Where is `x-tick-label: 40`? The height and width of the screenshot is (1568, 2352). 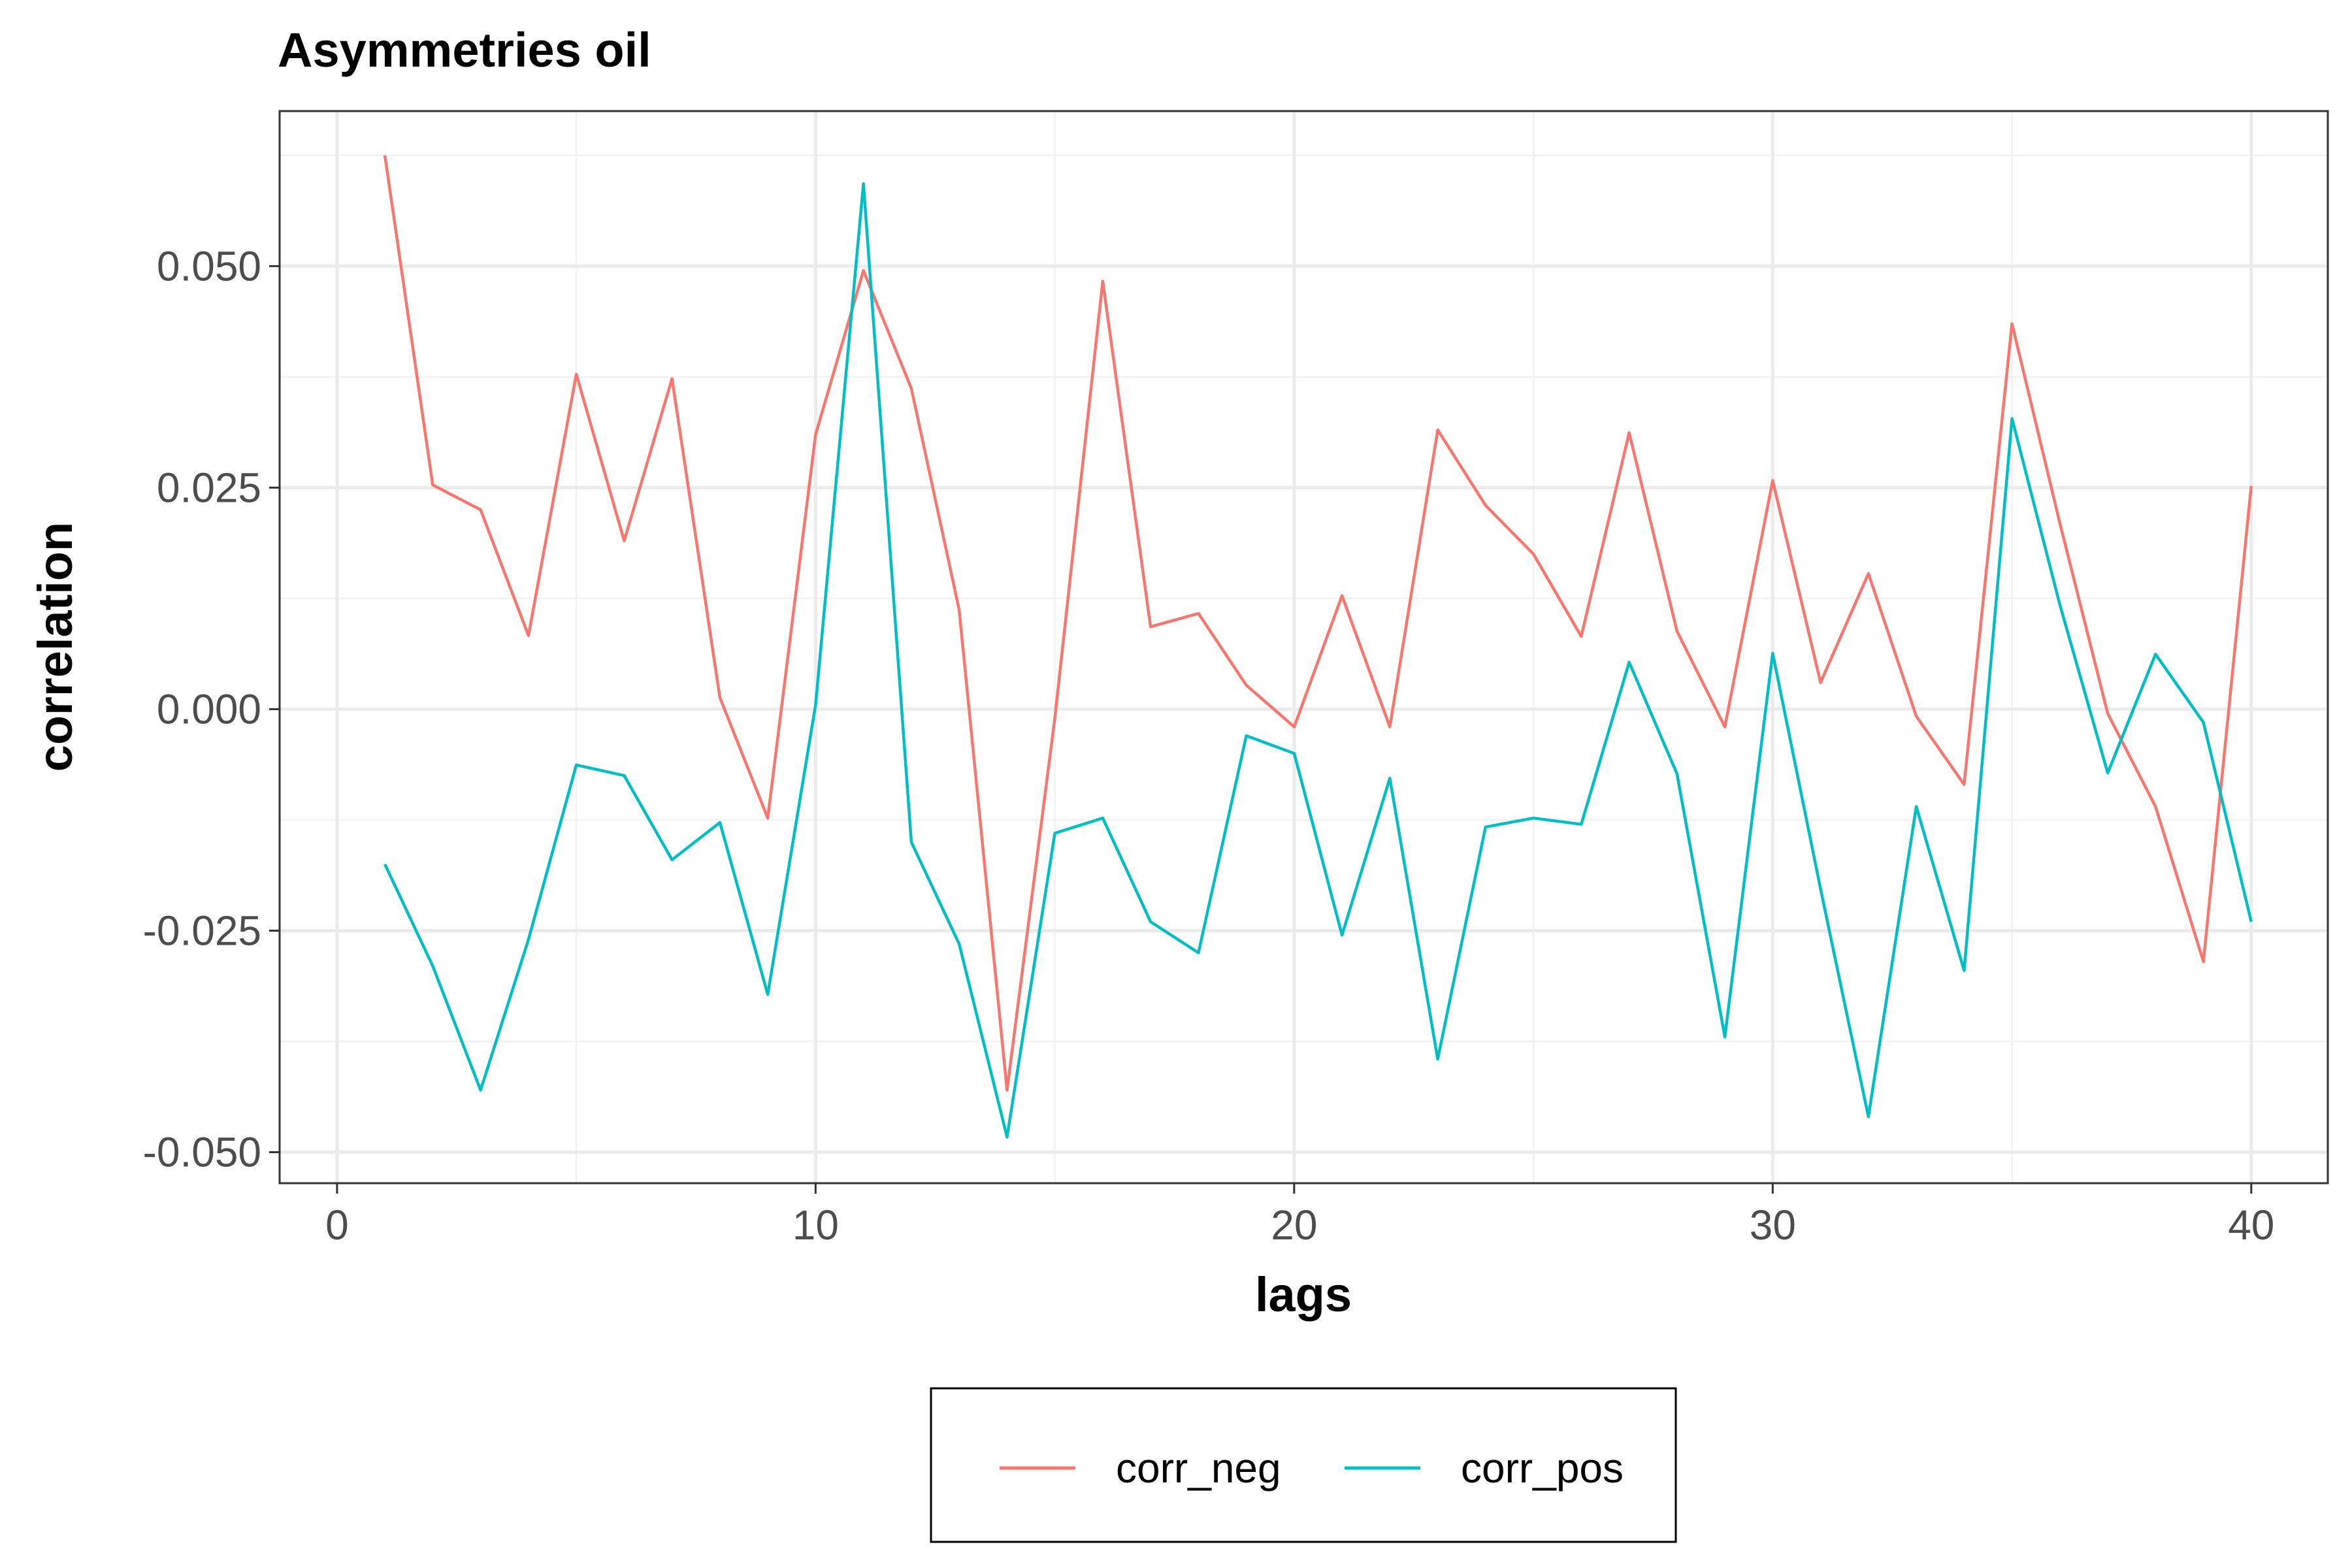
x-tick-label: 40 is located at coordinates (2251, 1225).